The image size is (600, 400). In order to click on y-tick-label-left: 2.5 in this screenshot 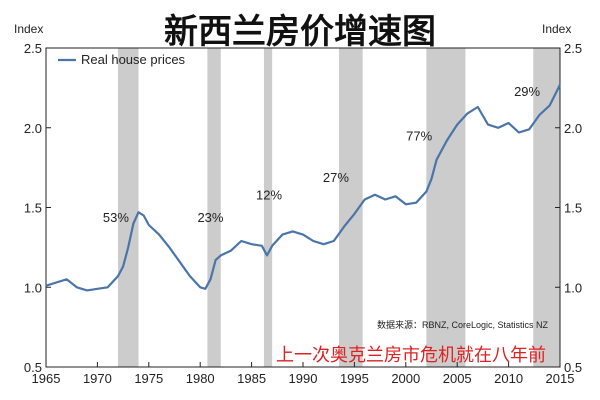, I will do `click(33, 48)`.